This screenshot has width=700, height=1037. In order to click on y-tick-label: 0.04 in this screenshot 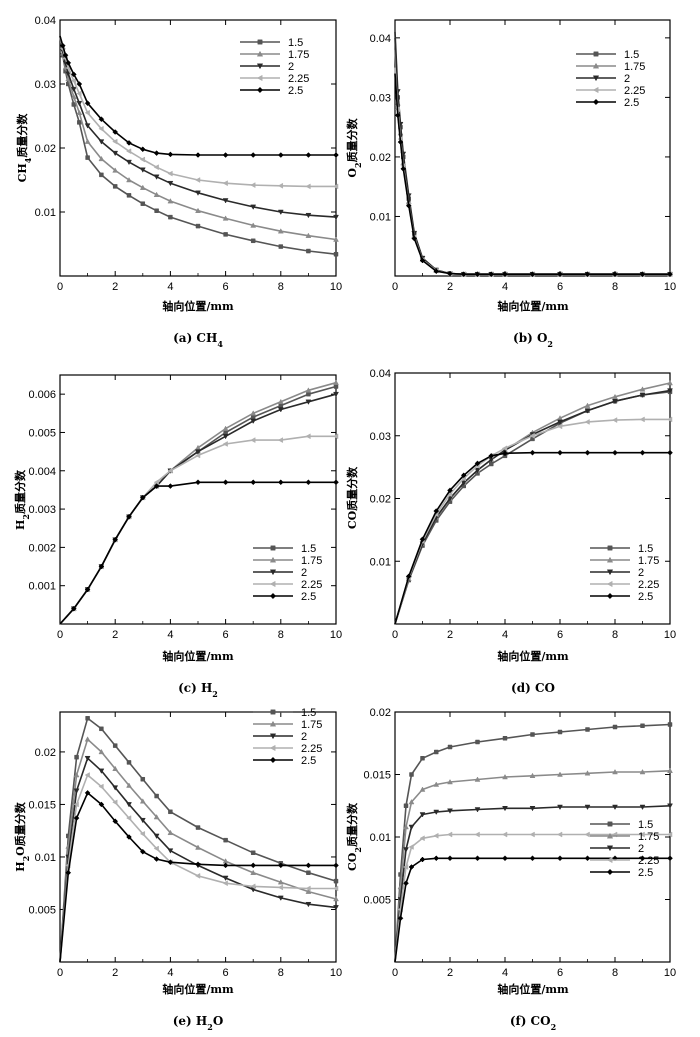, I will do `click(45, 21)`.